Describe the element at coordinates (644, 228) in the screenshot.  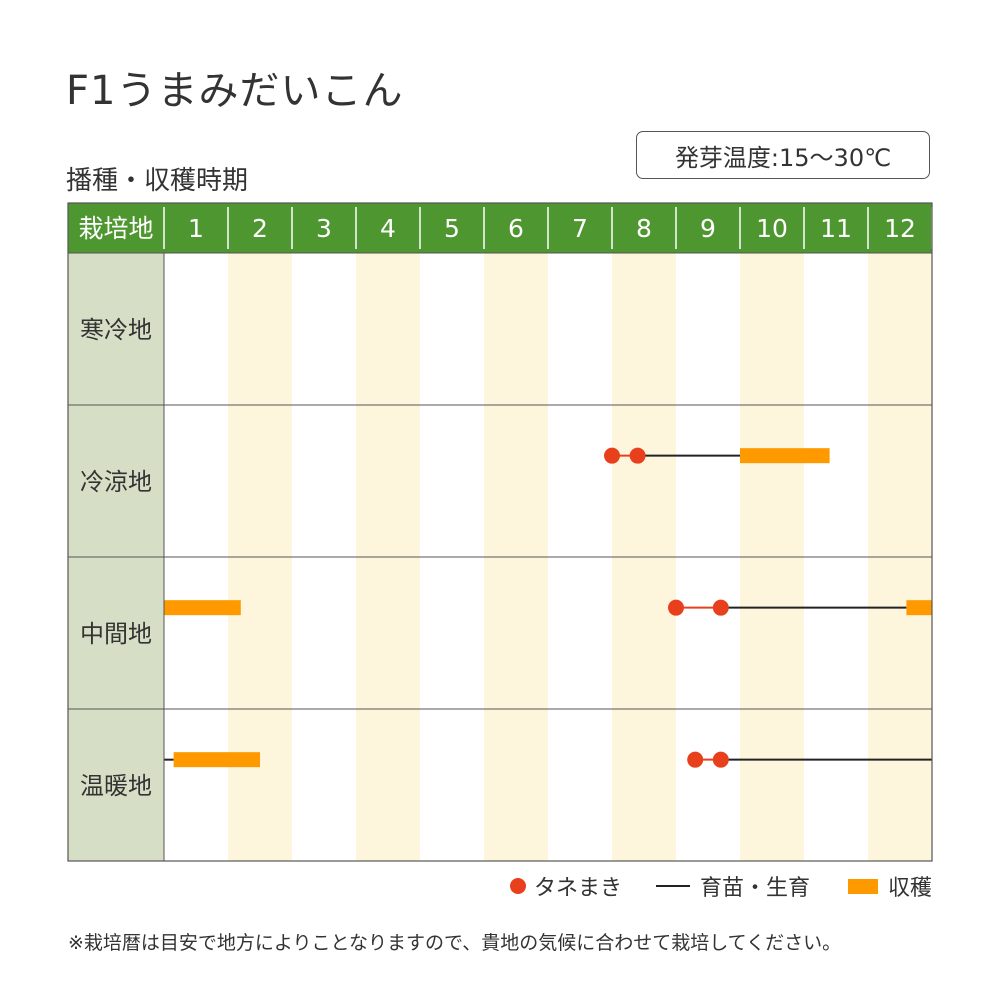
I see `month-label: 8` at that location.